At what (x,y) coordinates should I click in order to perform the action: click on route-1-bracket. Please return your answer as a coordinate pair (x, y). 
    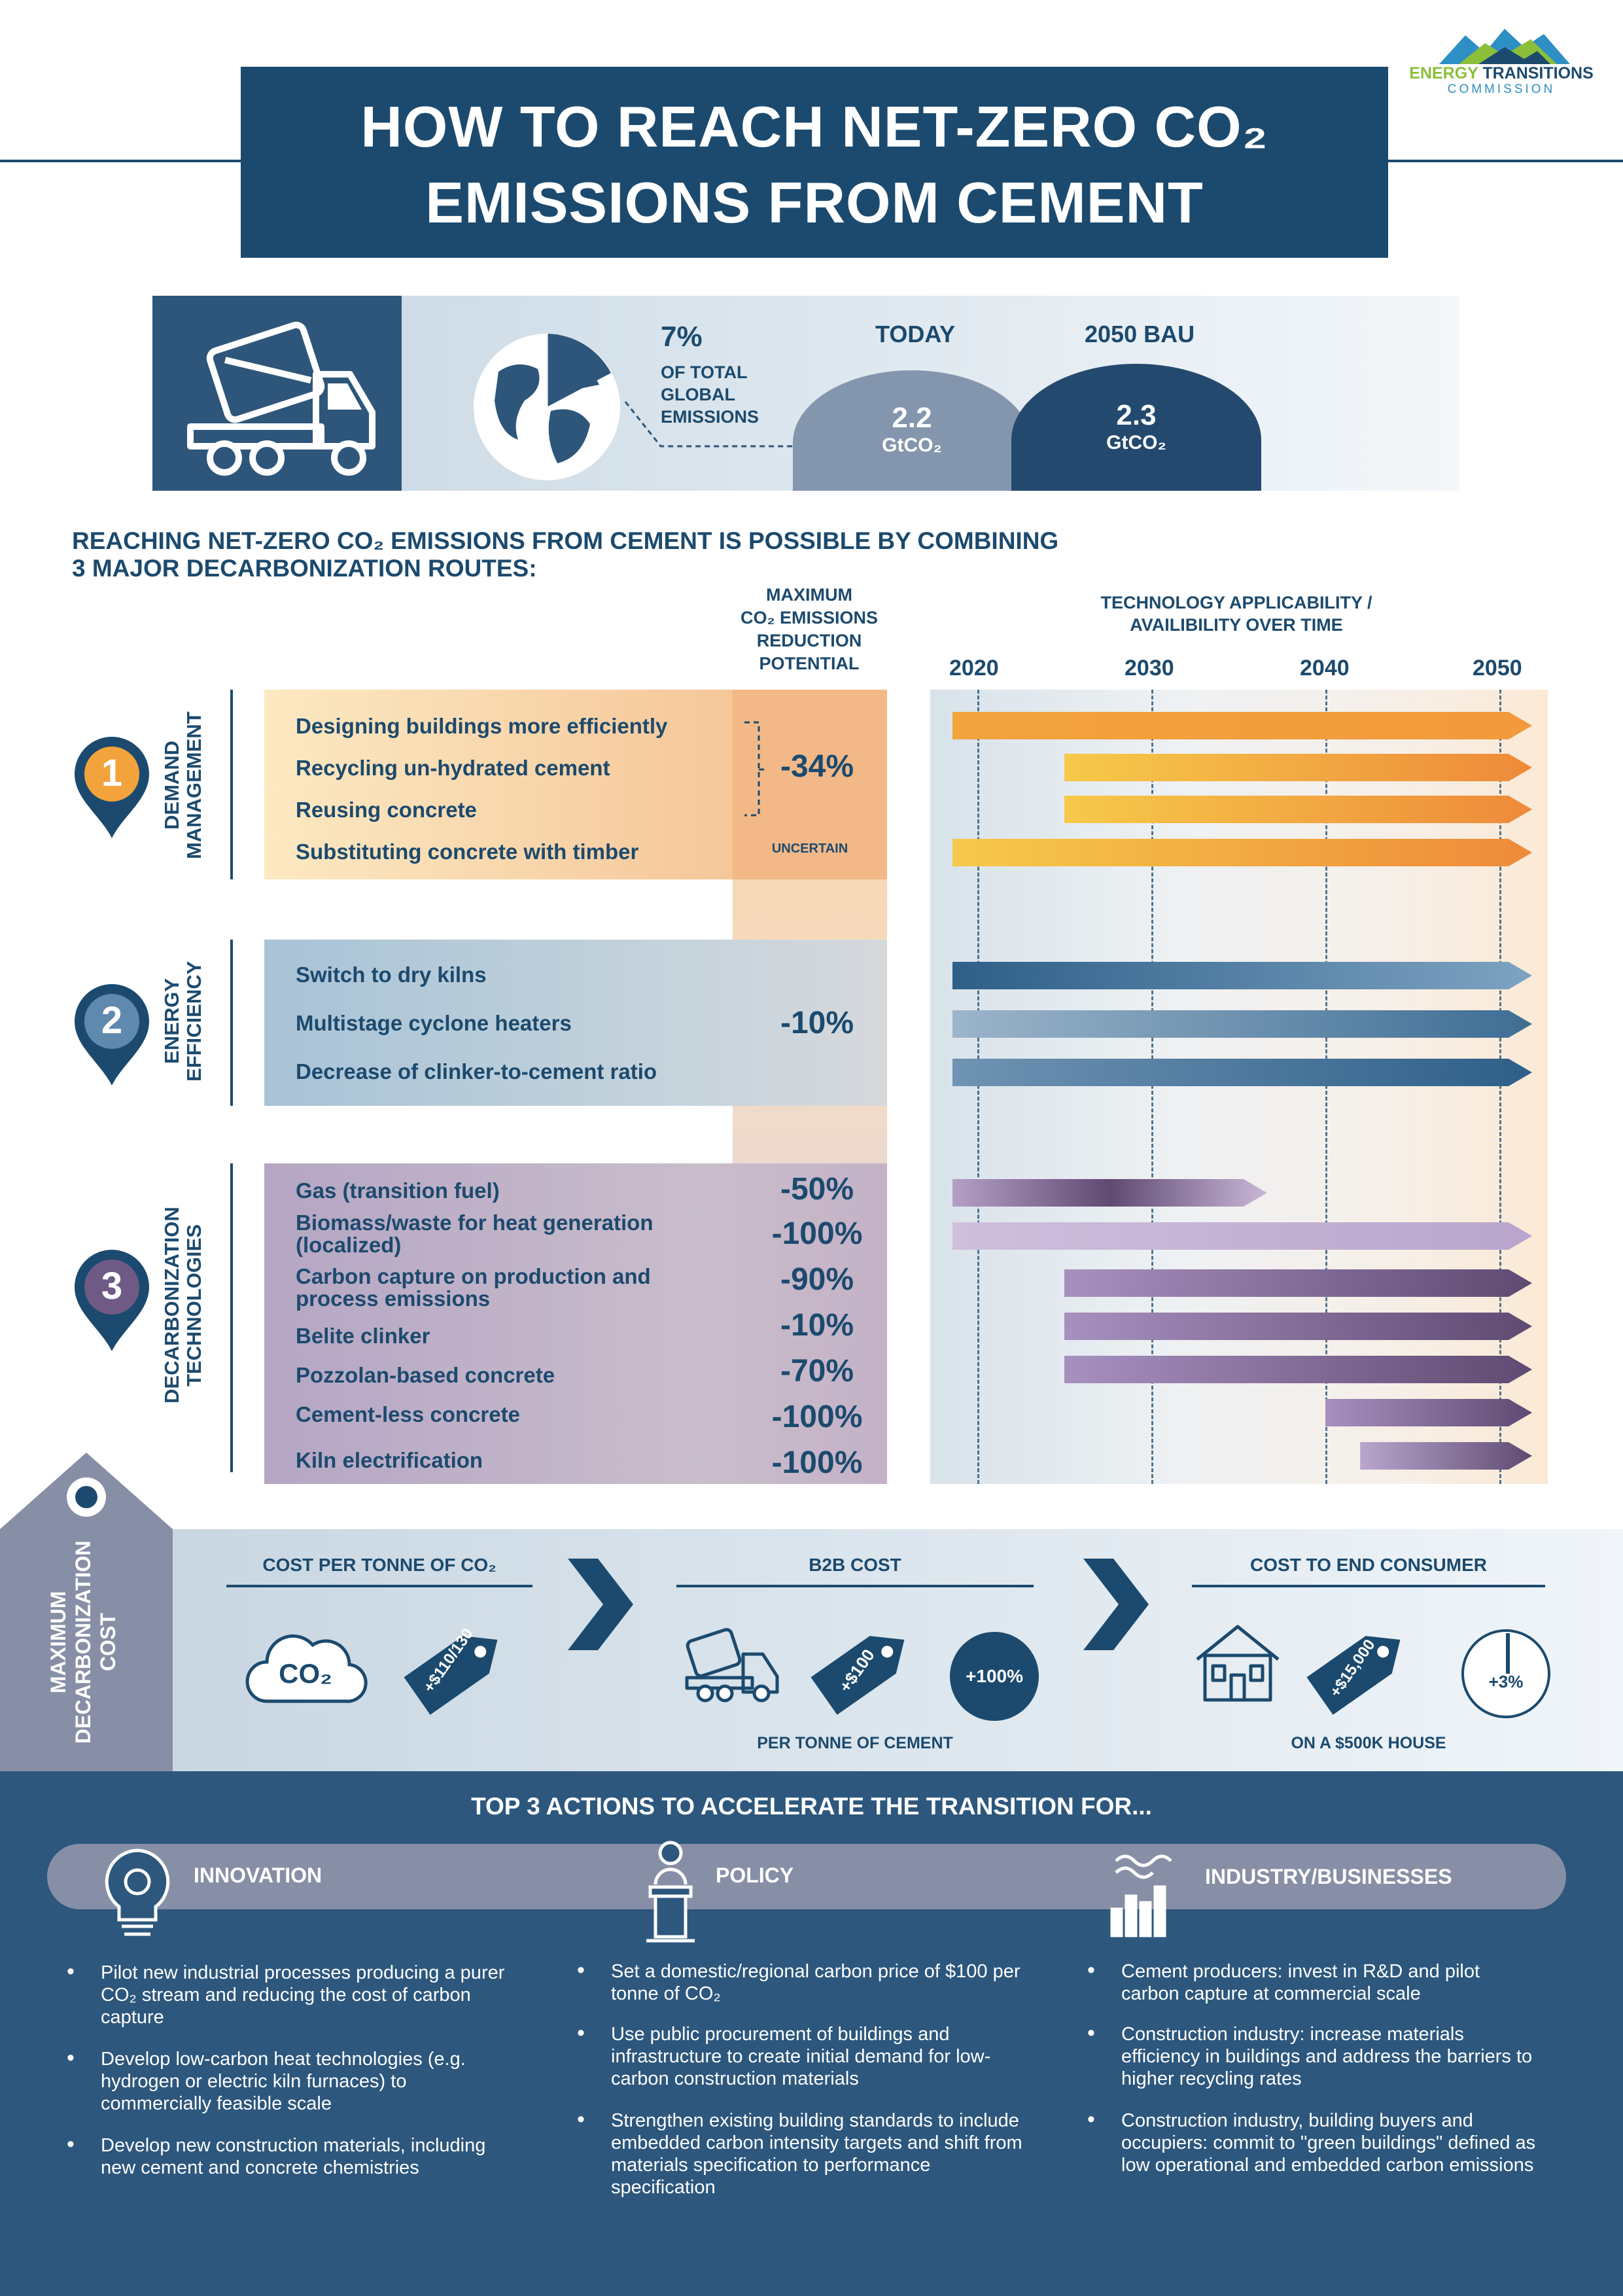
    Looking at the image, I should click on (755, 769).